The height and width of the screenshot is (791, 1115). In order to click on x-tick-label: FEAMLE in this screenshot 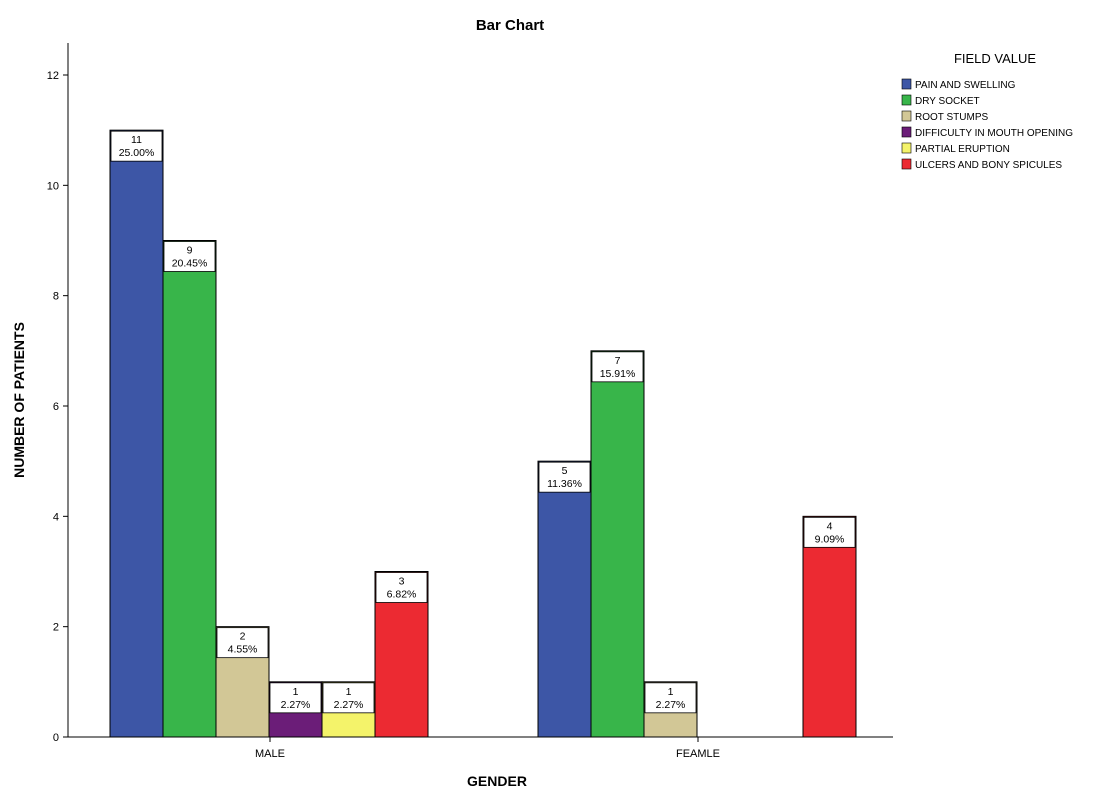, I will do `click(698, 754)`.